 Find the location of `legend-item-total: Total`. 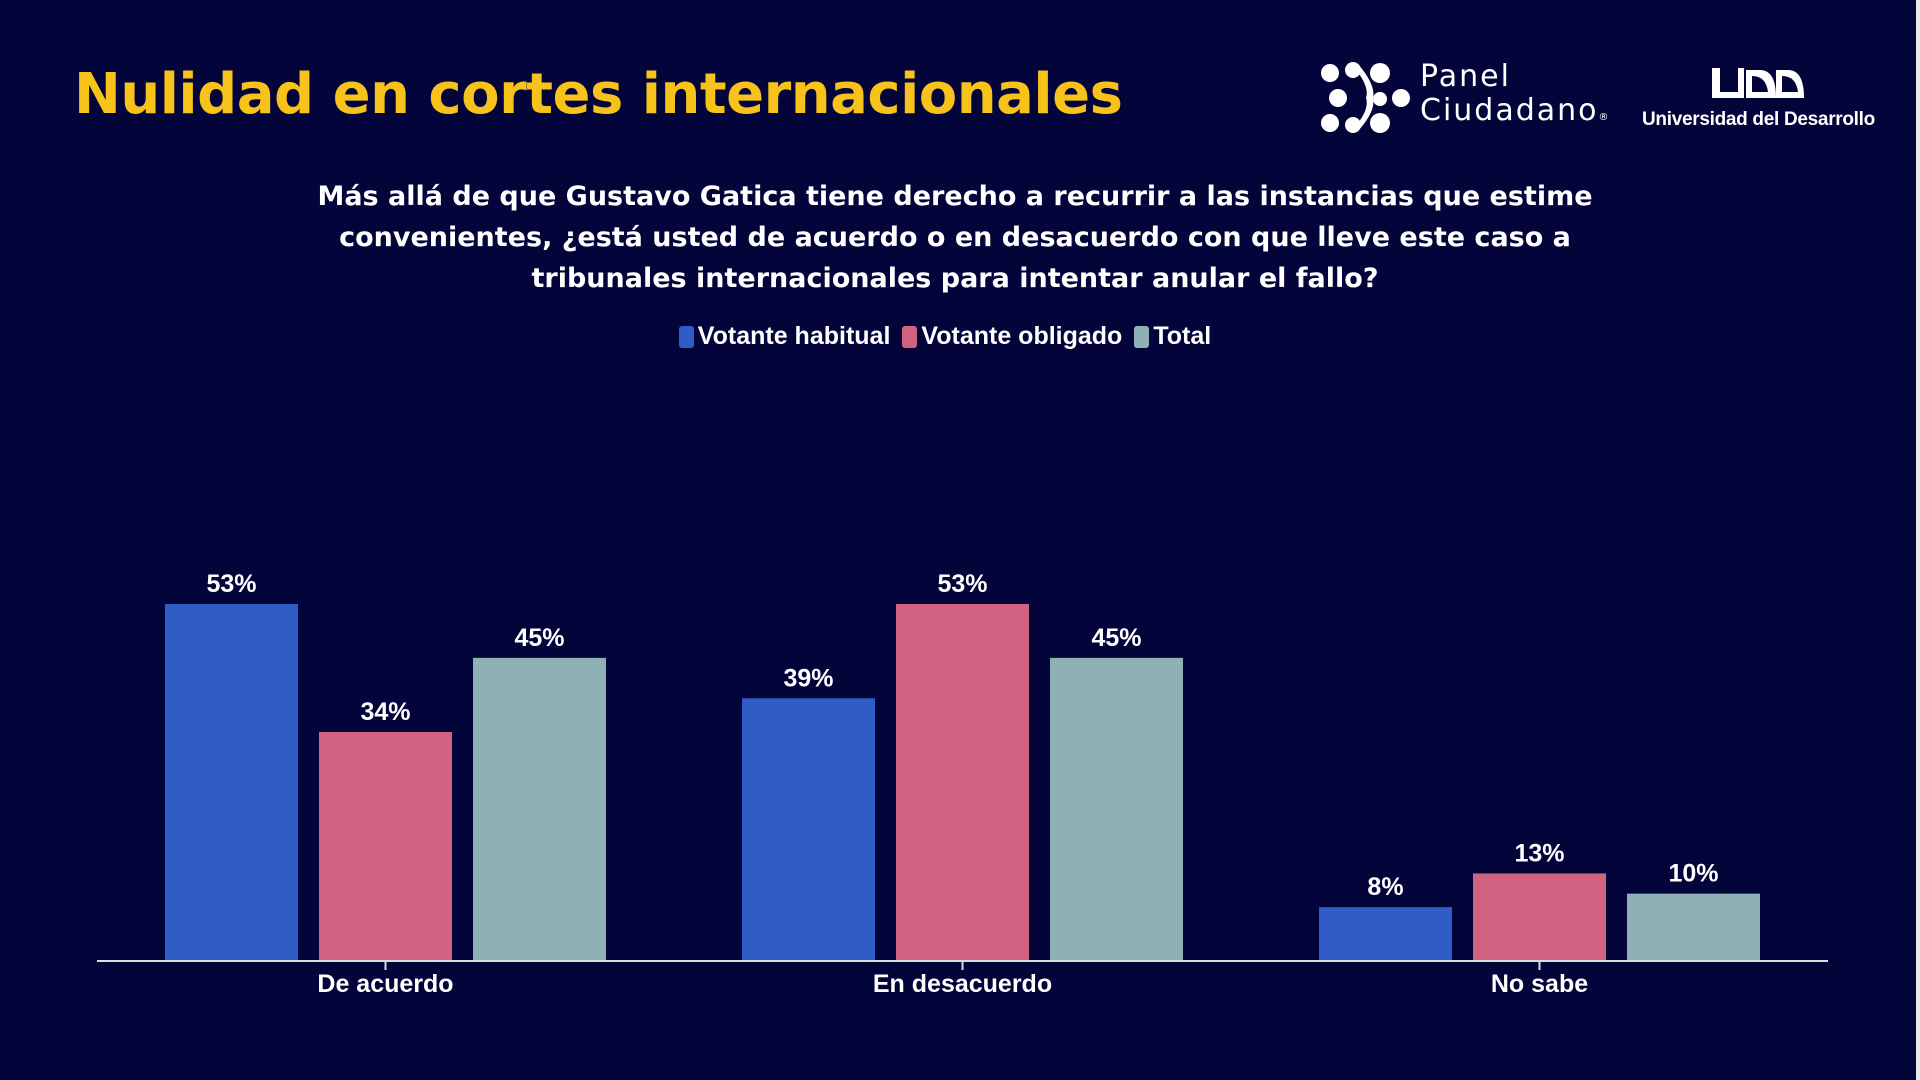

legend-item-total: Total is located at coordinates (1172, 336).